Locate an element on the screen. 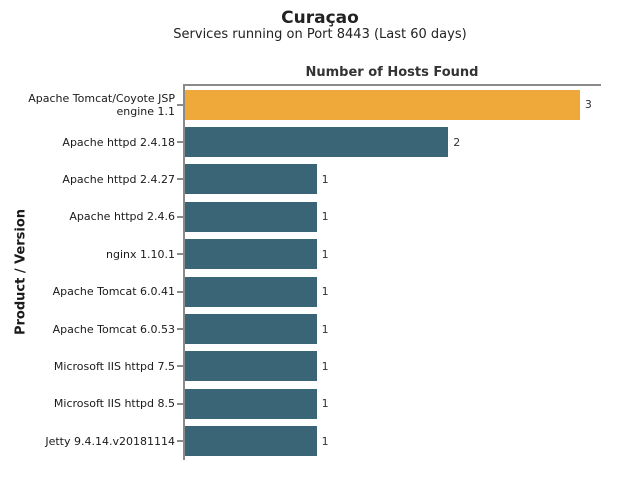  category-label: Apache httpd 2.4.18 is located at coordinates (118, 142).